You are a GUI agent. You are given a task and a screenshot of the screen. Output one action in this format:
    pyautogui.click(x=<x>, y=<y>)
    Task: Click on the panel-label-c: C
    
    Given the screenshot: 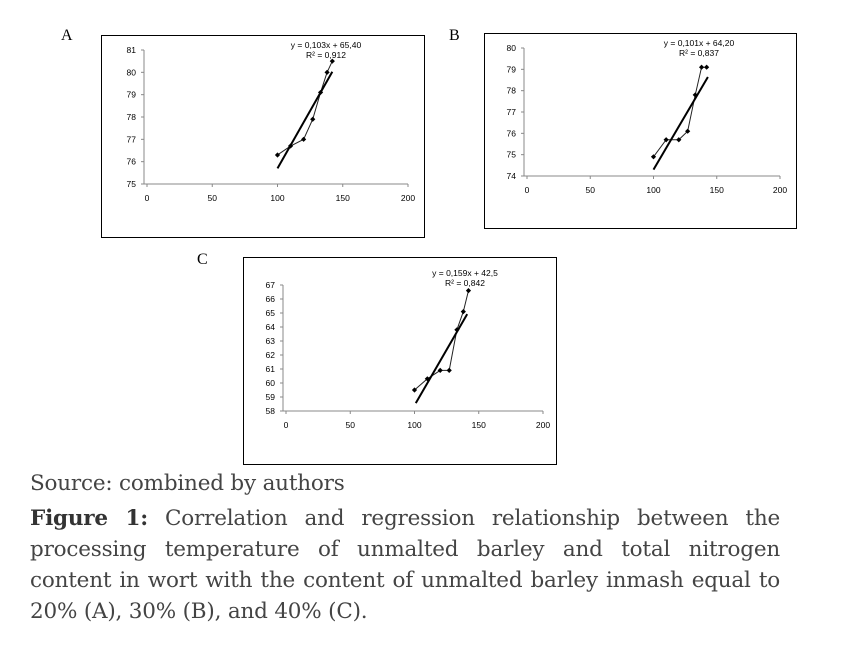 What is the action you would take?
    pyautogui.click(x=202, y=259)
    